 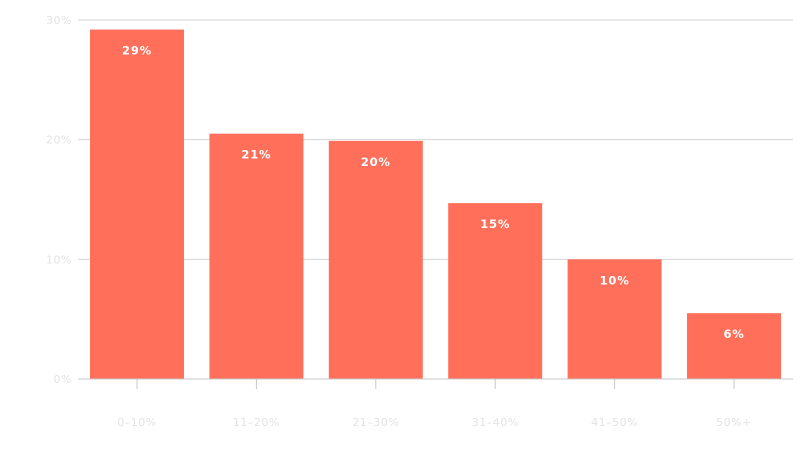 What do you see at coordinates (733, 334) in the screenshot?
I see `bar-data-label: 6%` at bounding box center [733, 334].